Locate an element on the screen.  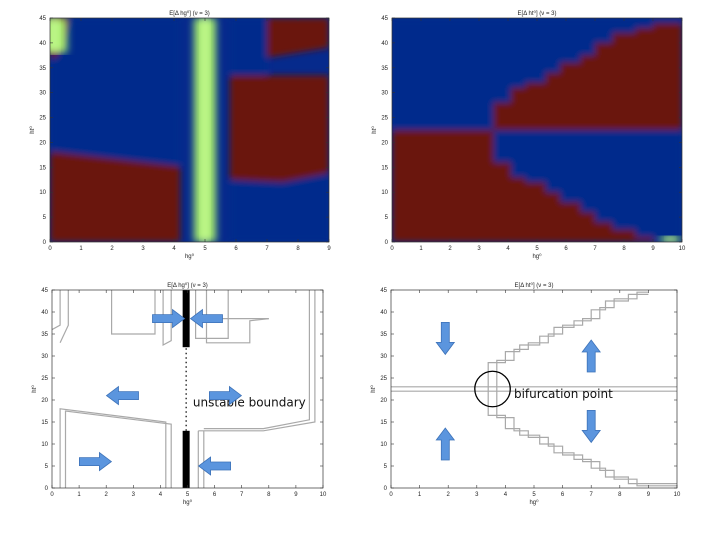
y-tick-label: 20 is located at coordinates (384, 143).